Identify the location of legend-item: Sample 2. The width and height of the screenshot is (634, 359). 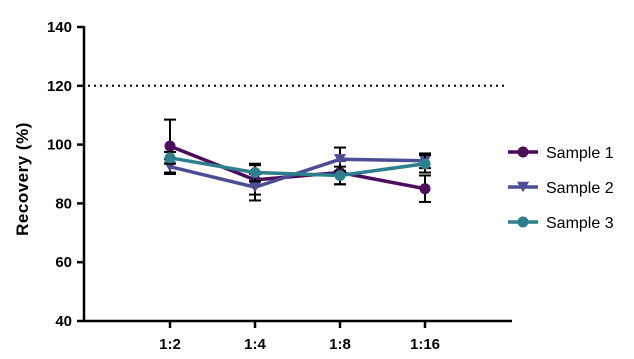
(561, 188).